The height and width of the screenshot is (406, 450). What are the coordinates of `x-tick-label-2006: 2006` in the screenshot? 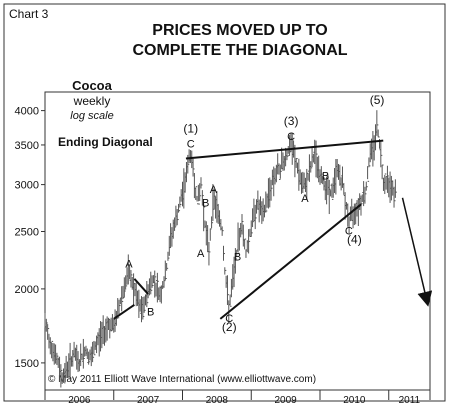 It's located at (79, 400).